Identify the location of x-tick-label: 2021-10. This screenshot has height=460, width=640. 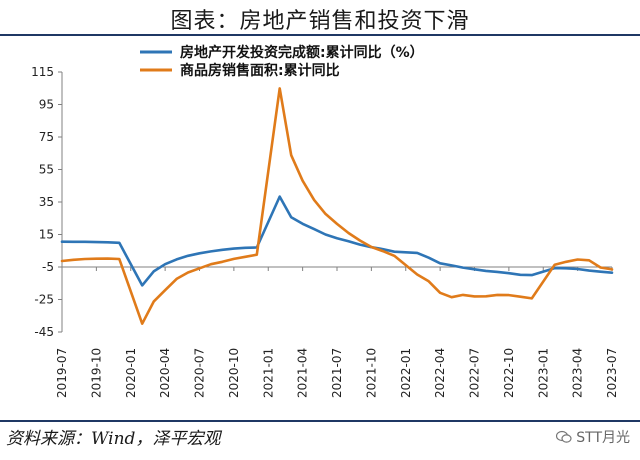
(371, 373).